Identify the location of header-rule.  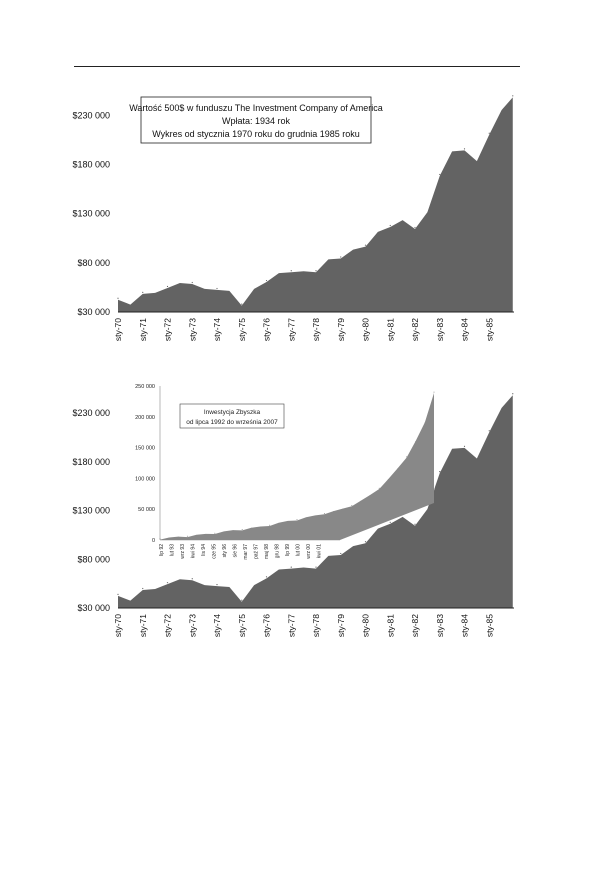
(297, 66).